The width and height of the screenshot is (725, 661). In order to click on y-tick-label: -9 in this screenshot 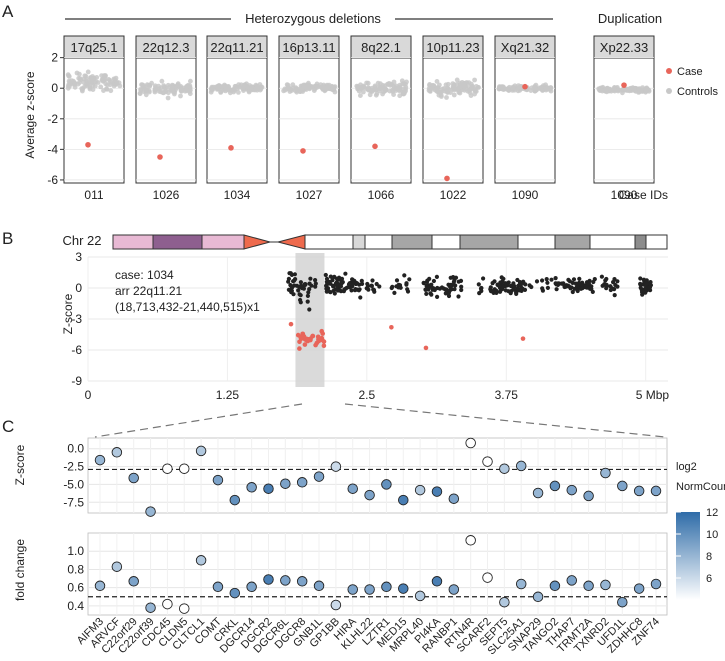, I will do `click(76, 381)`.